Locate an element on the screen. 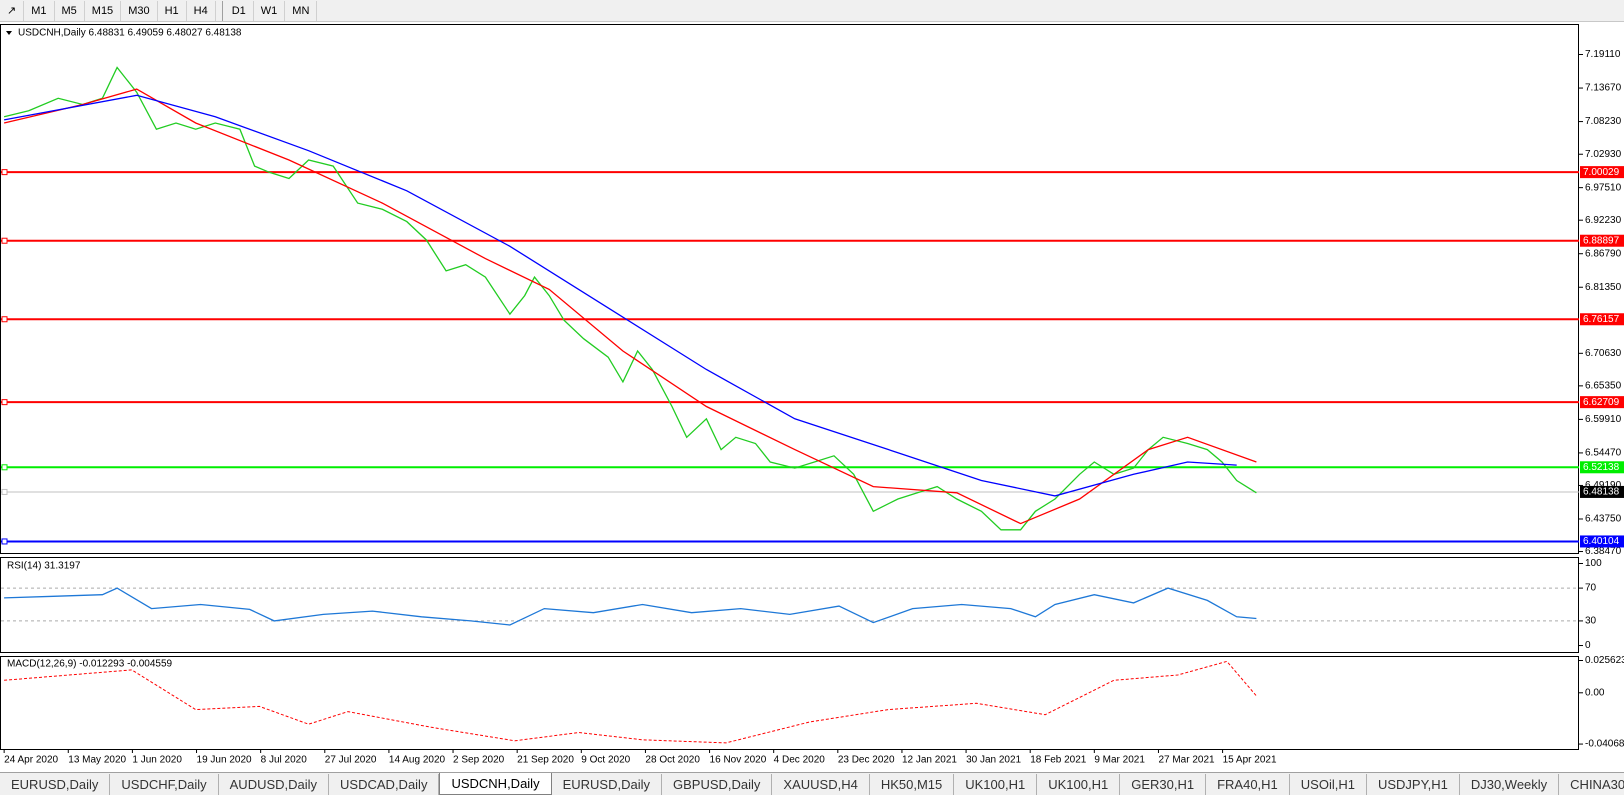 The height and width of the screenshot is (795, 1624). y-tick-label: 6.49190 is located at coordinates (1603, 485).